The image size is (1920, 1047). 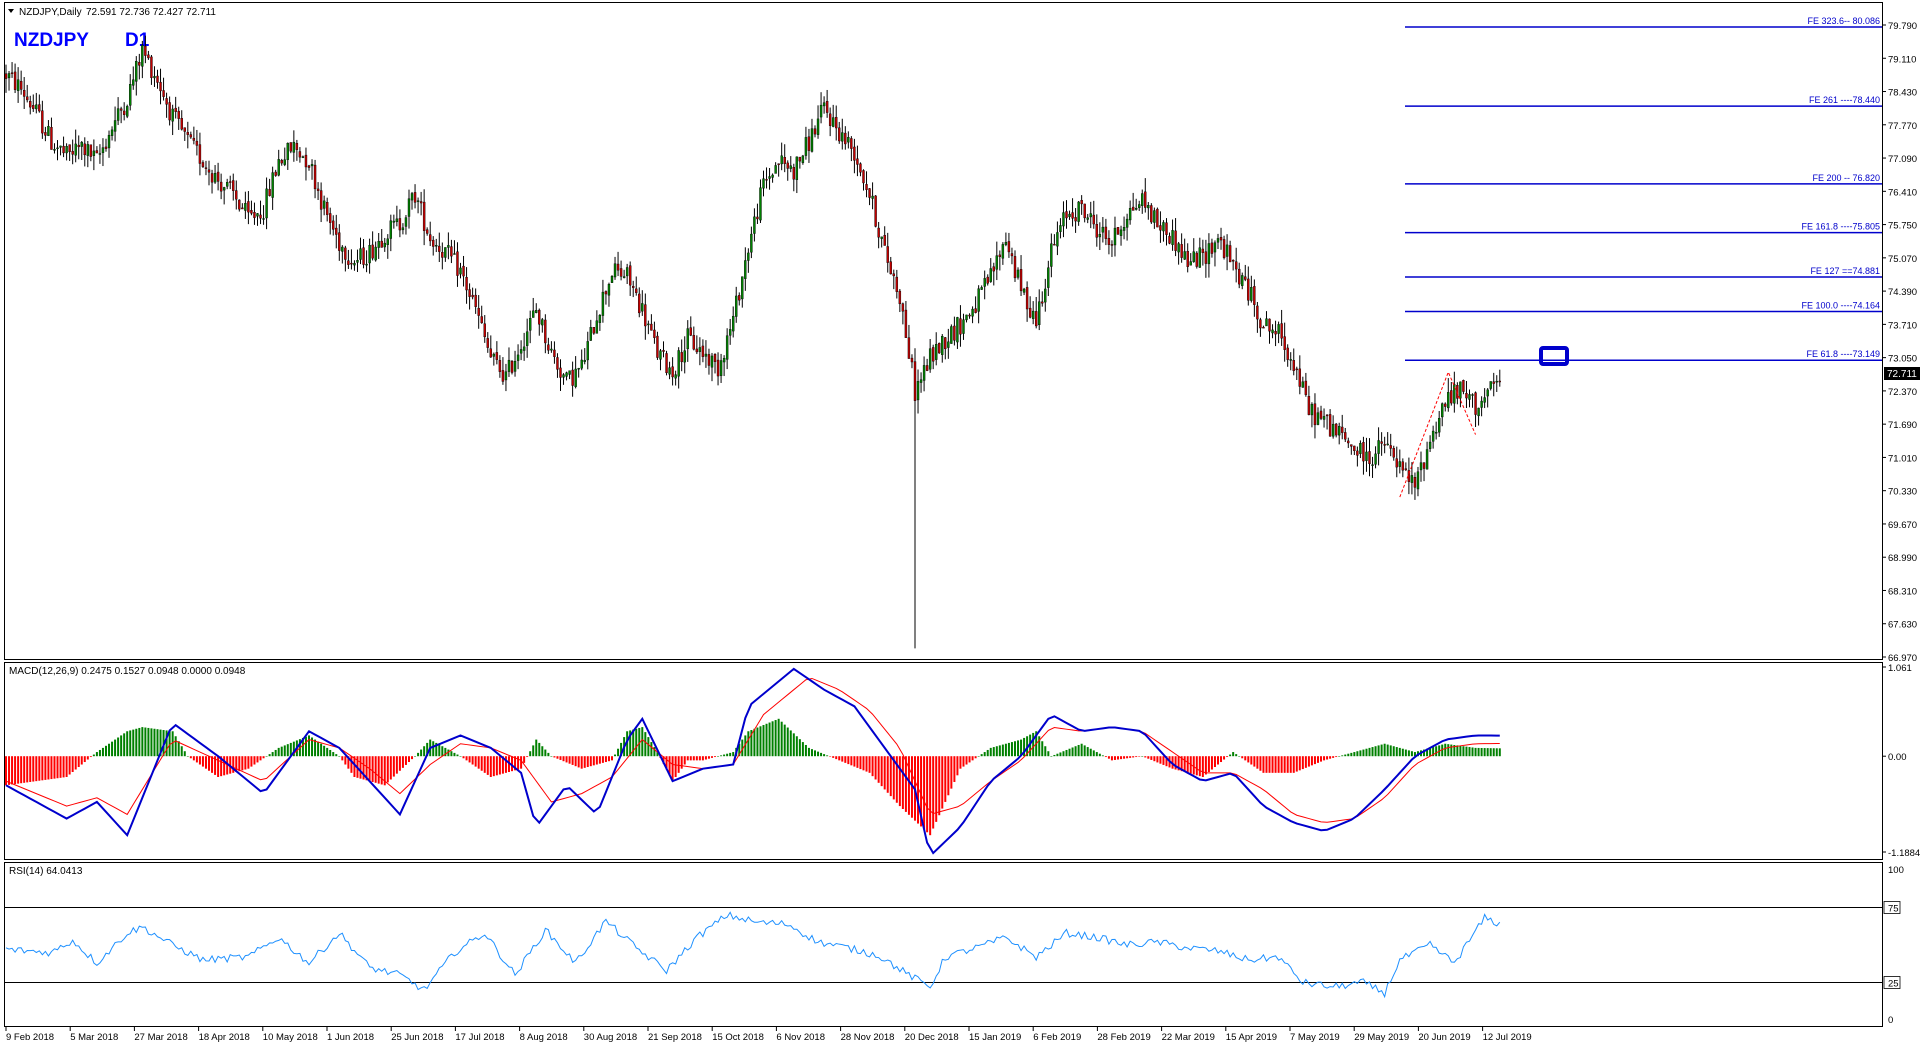 What do you see at coordinates (290, 1037) in the screenshot?
I see `time-tick-label: 10 May 2018` at bounding box center [290, 1037].